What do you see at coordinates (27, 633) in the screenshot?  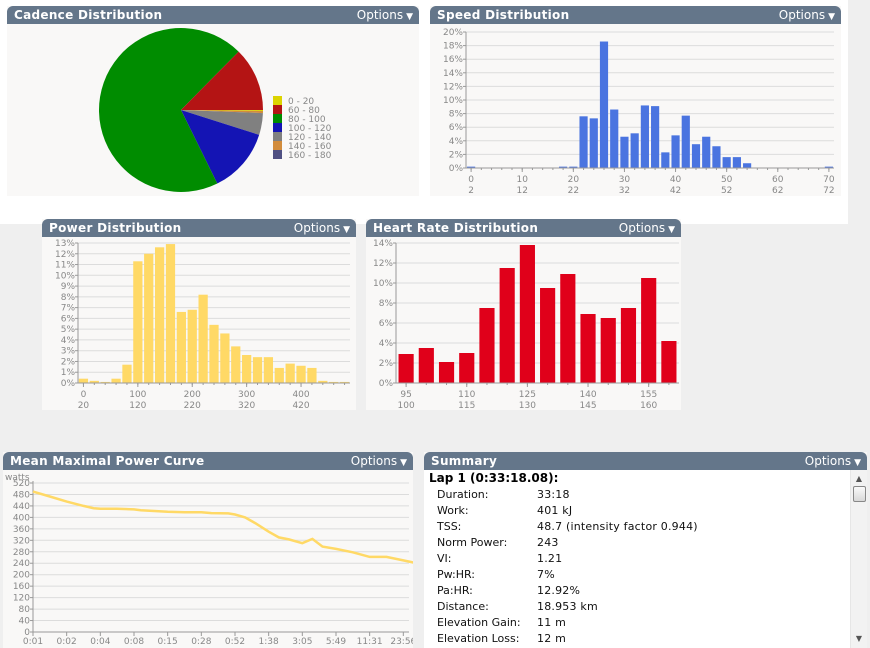 I see `y-tick-label: 0` at bounding box center [27, 633].